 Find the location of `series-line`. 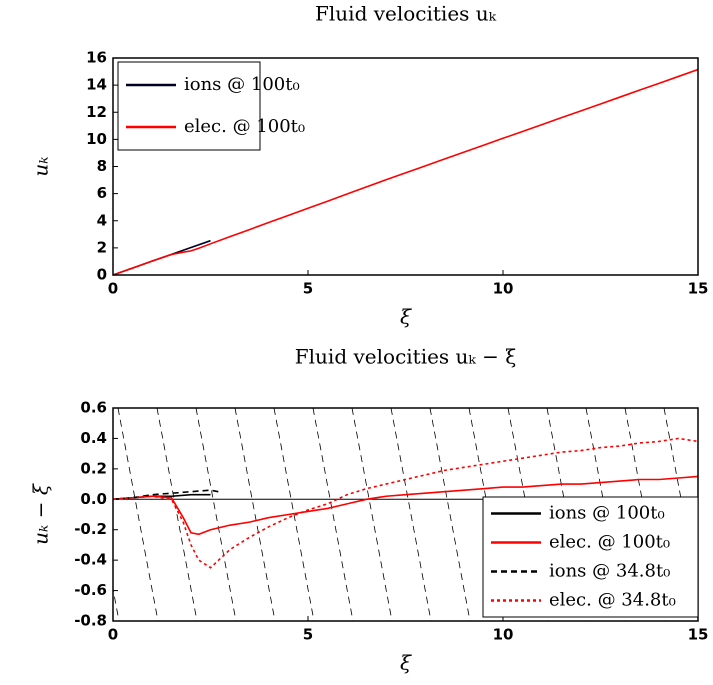

series-line is located at coordinates (405, 505).